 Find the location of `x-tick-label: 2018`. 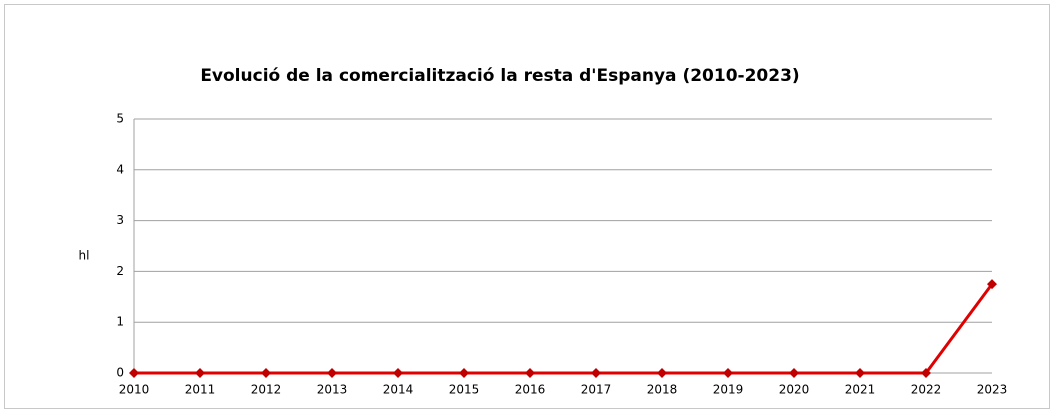

x-tick-label: 2018 is located at coordinates (662, 390).